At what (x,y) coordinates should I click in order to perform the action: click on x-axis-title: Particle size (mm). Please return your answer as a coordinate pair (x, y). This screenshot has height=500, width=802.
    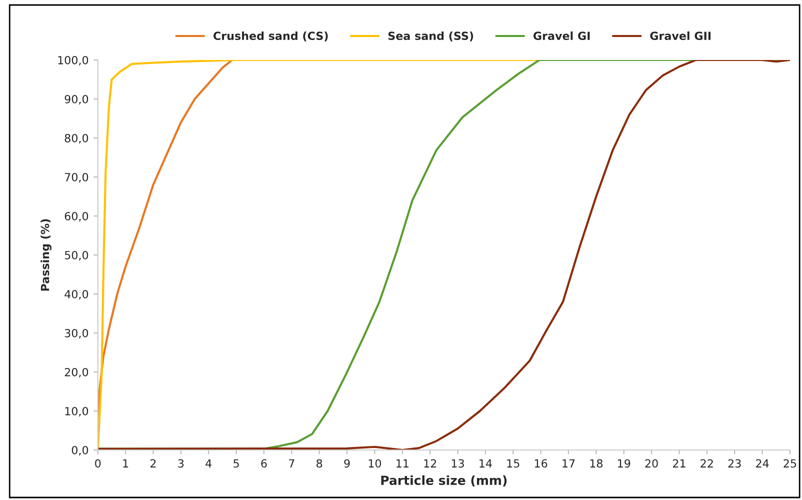
    Looking at the image, I should click on (444, 480).